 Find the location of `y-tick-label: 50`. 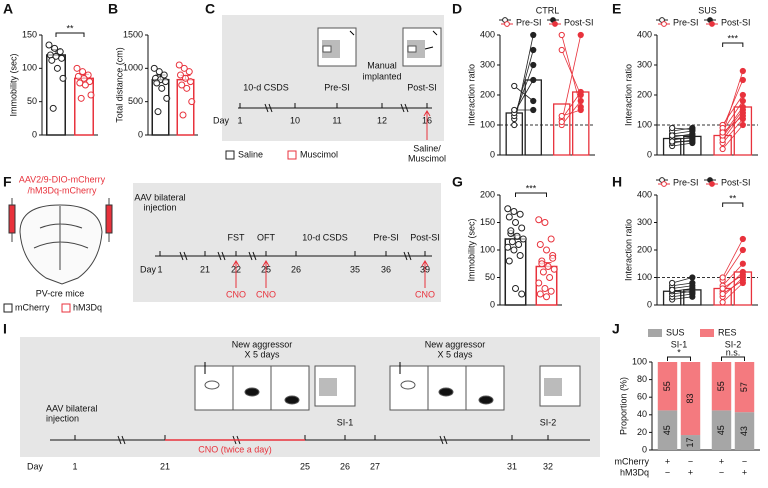

y-tick-label: 50 is located at coordinates (32, 101).